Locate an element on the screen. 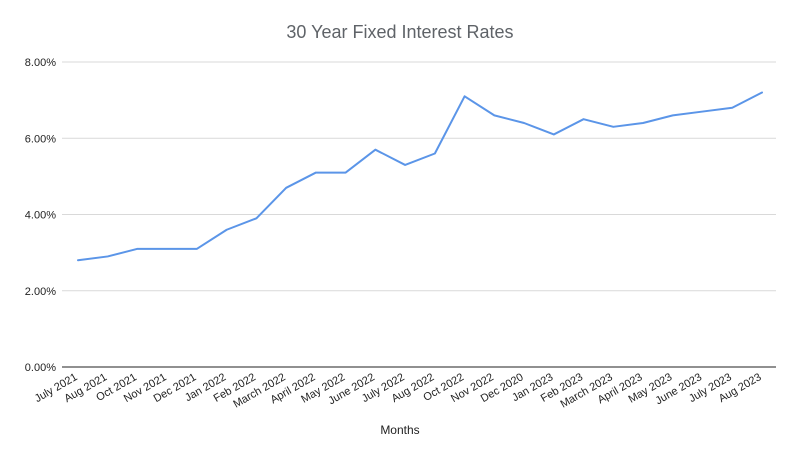 This screenshot has width=800, height=458. x-axis-label: Months is located at coordinates (400, 430).